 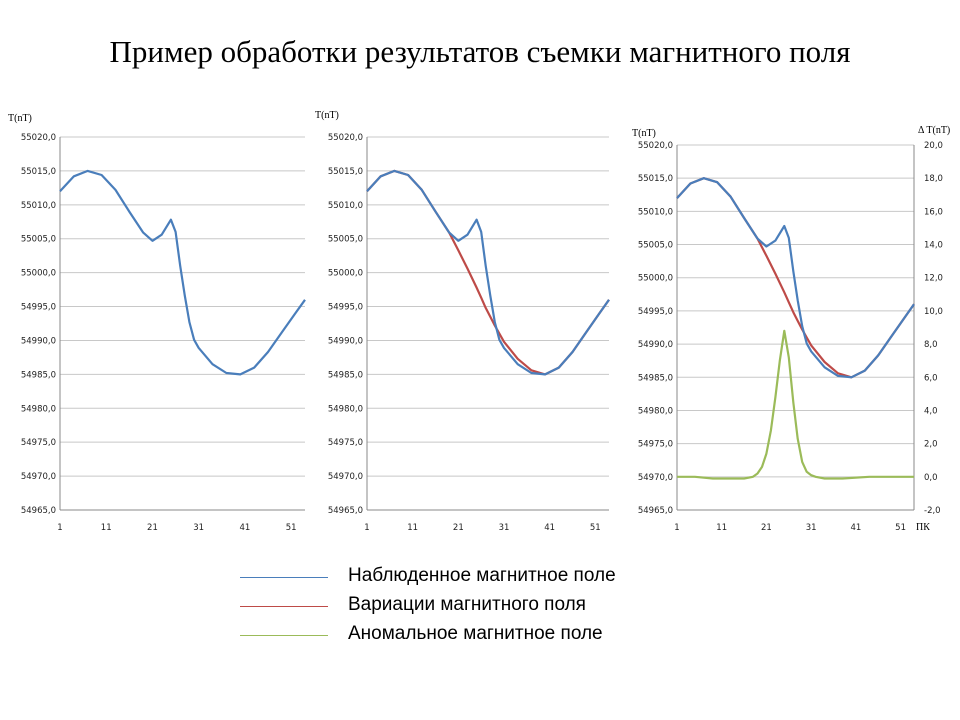 I want to click on y-right-tick-label: 10,0, so click(x=933, y=312).